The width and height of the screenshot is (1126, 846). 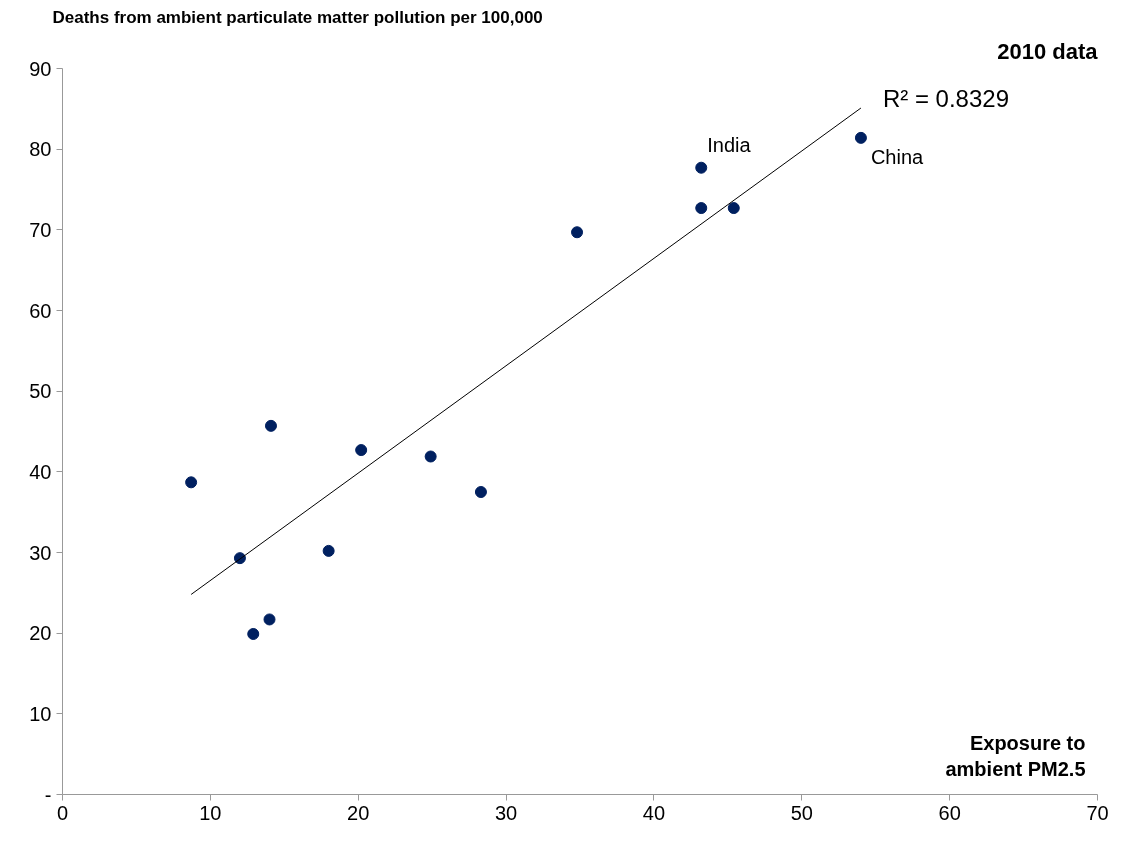 I want to click on x-tick-label: 70, so click(x=1097, y=812).